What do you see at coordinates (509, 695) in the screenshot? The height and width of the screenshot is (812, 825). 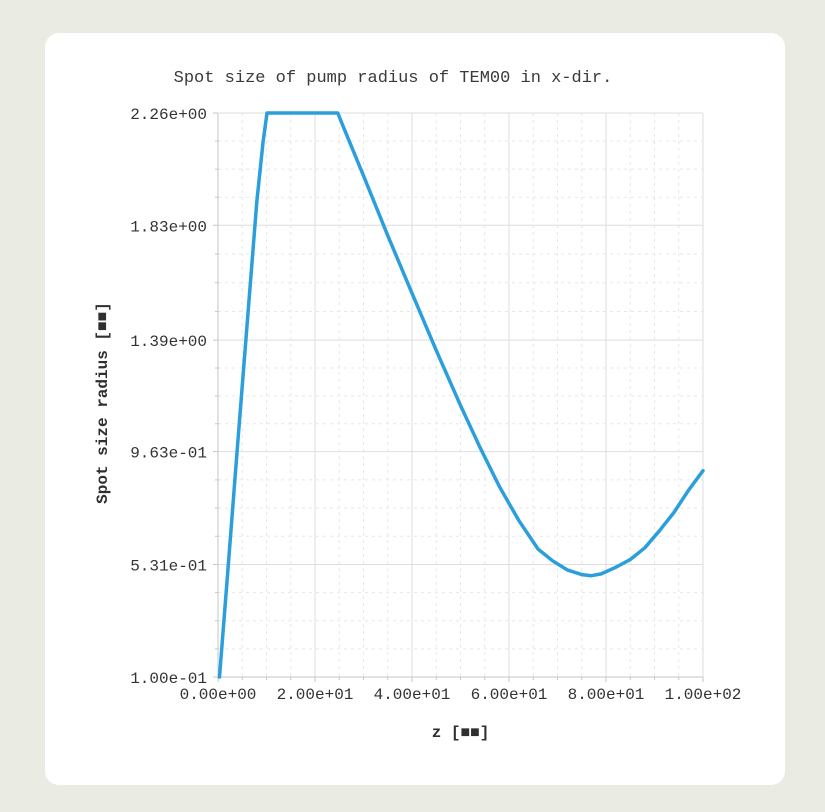 I see `x-tick-label: 6.00e+01` at bounding box center [509, 695].